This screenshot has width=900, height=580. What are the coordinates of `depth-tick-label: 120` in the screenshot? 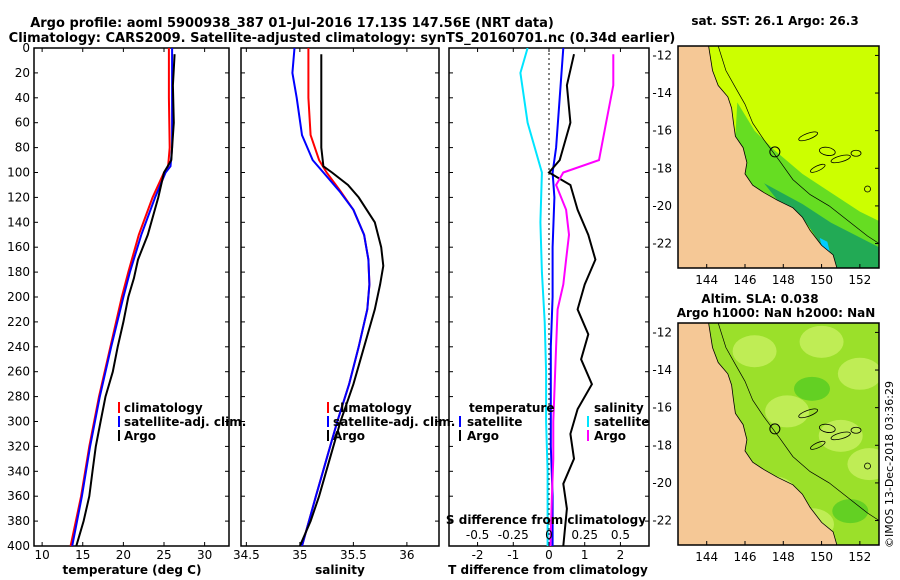 It's located at (18, 197).